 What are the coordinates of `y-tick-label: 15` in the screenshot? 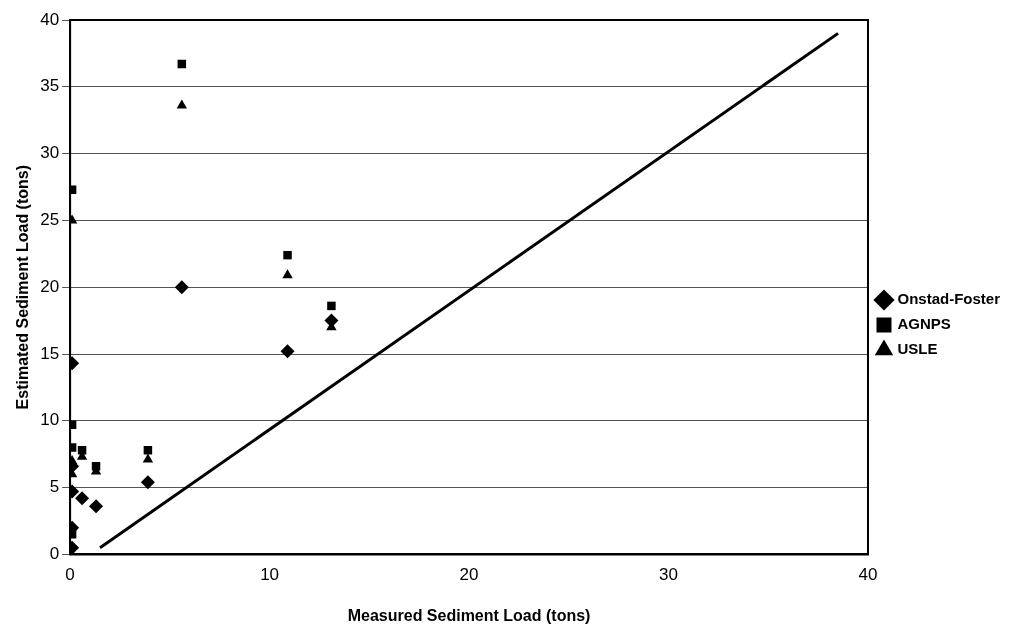 It's located at (50, 353).